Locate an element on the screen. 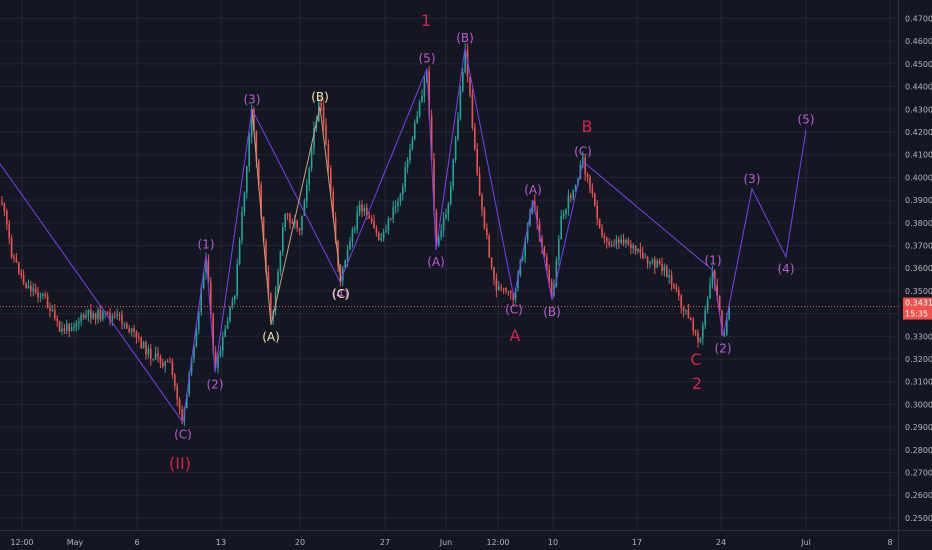  time-axis: 12:00 May 6 13 20 27 Jun 12:00 10 17 24 Jul 8 is located at coordinates (451, 542).